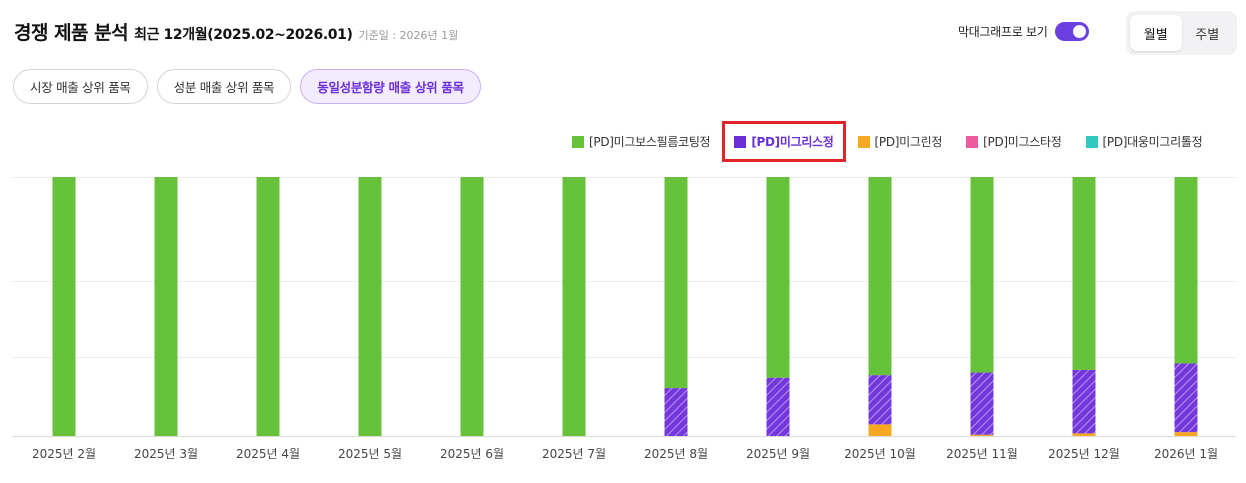 Image resolution: width=1246 pixels, height=483 pixels. I want to click on legend-item-migris: [PD]미그리스정, so click(784, 141).